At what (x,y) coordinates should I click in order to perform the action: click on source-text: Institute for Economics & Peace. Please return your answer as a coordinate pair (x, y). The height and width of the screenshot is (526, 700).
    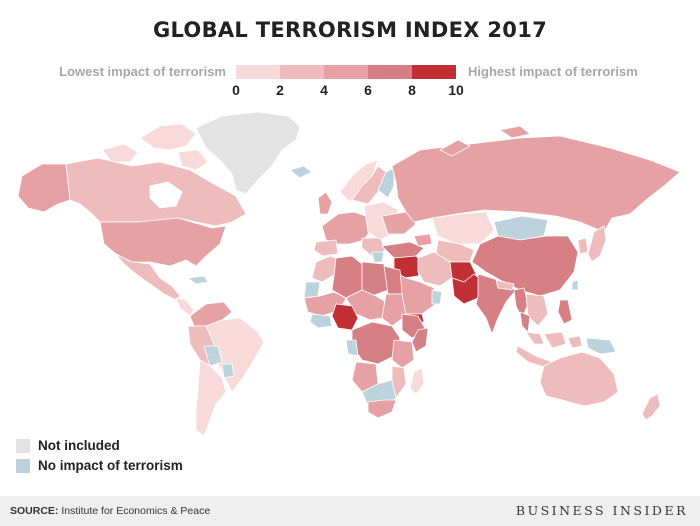
    Looking at the image, I should click on (136, 511).